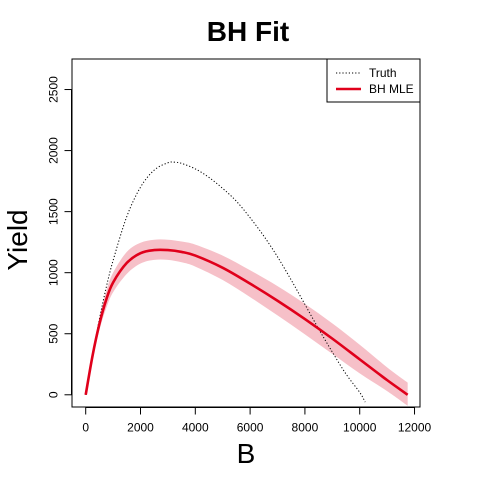  What do you see at coordinates (54, 333) in the screenshot?
I see `y-tick-label: 500` at bounding box center [54, 333].